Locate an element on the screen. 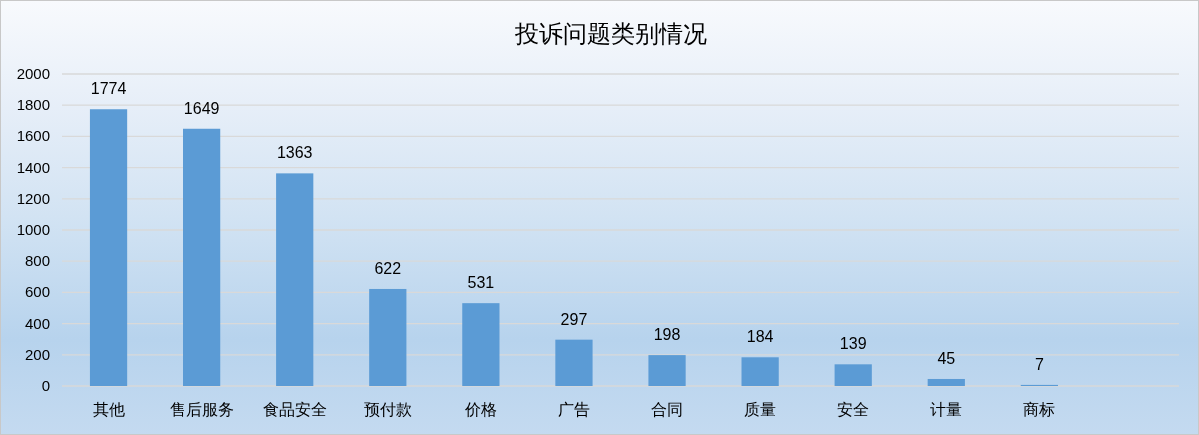  x-tick-label: 商标 is located at coordinates (1039, 409).